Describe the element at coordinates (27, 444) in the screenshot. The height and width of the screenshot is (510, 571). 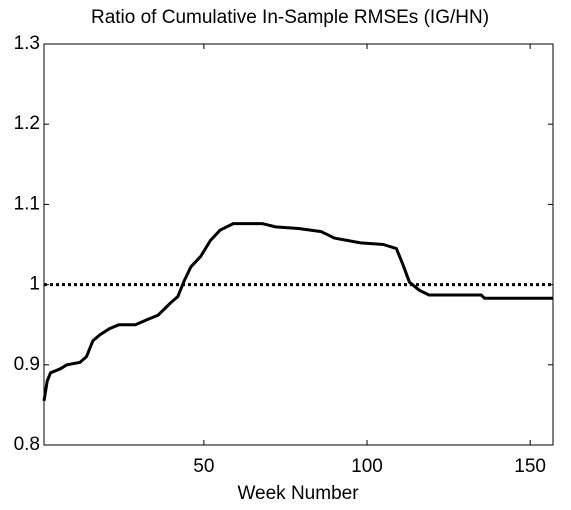
I see `y-tick-label: 0.8` at that location.